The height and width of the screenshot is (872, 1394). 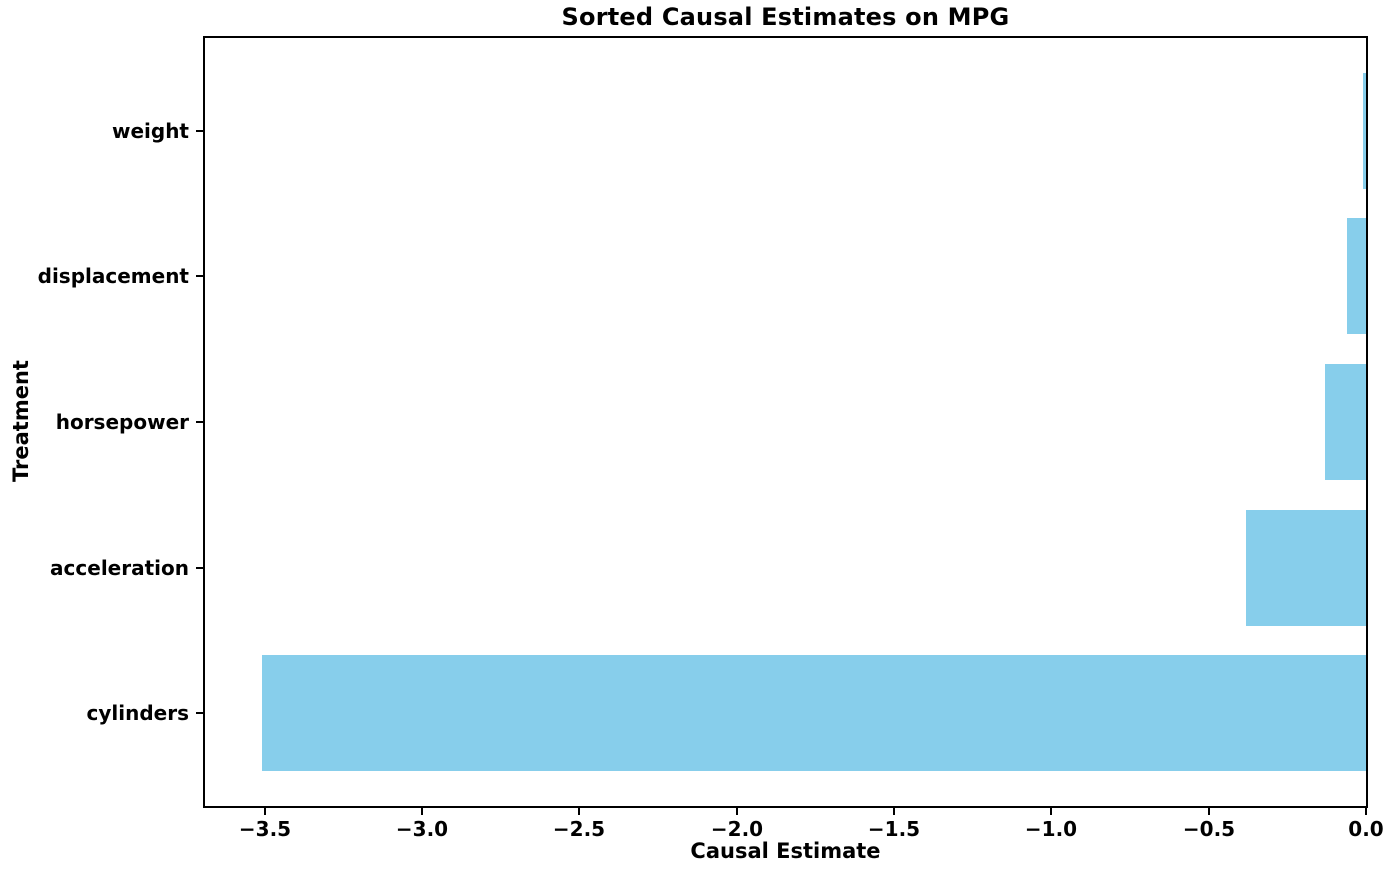 I want to click on x-tick-label: −2.5, so click(x=579, y=829).